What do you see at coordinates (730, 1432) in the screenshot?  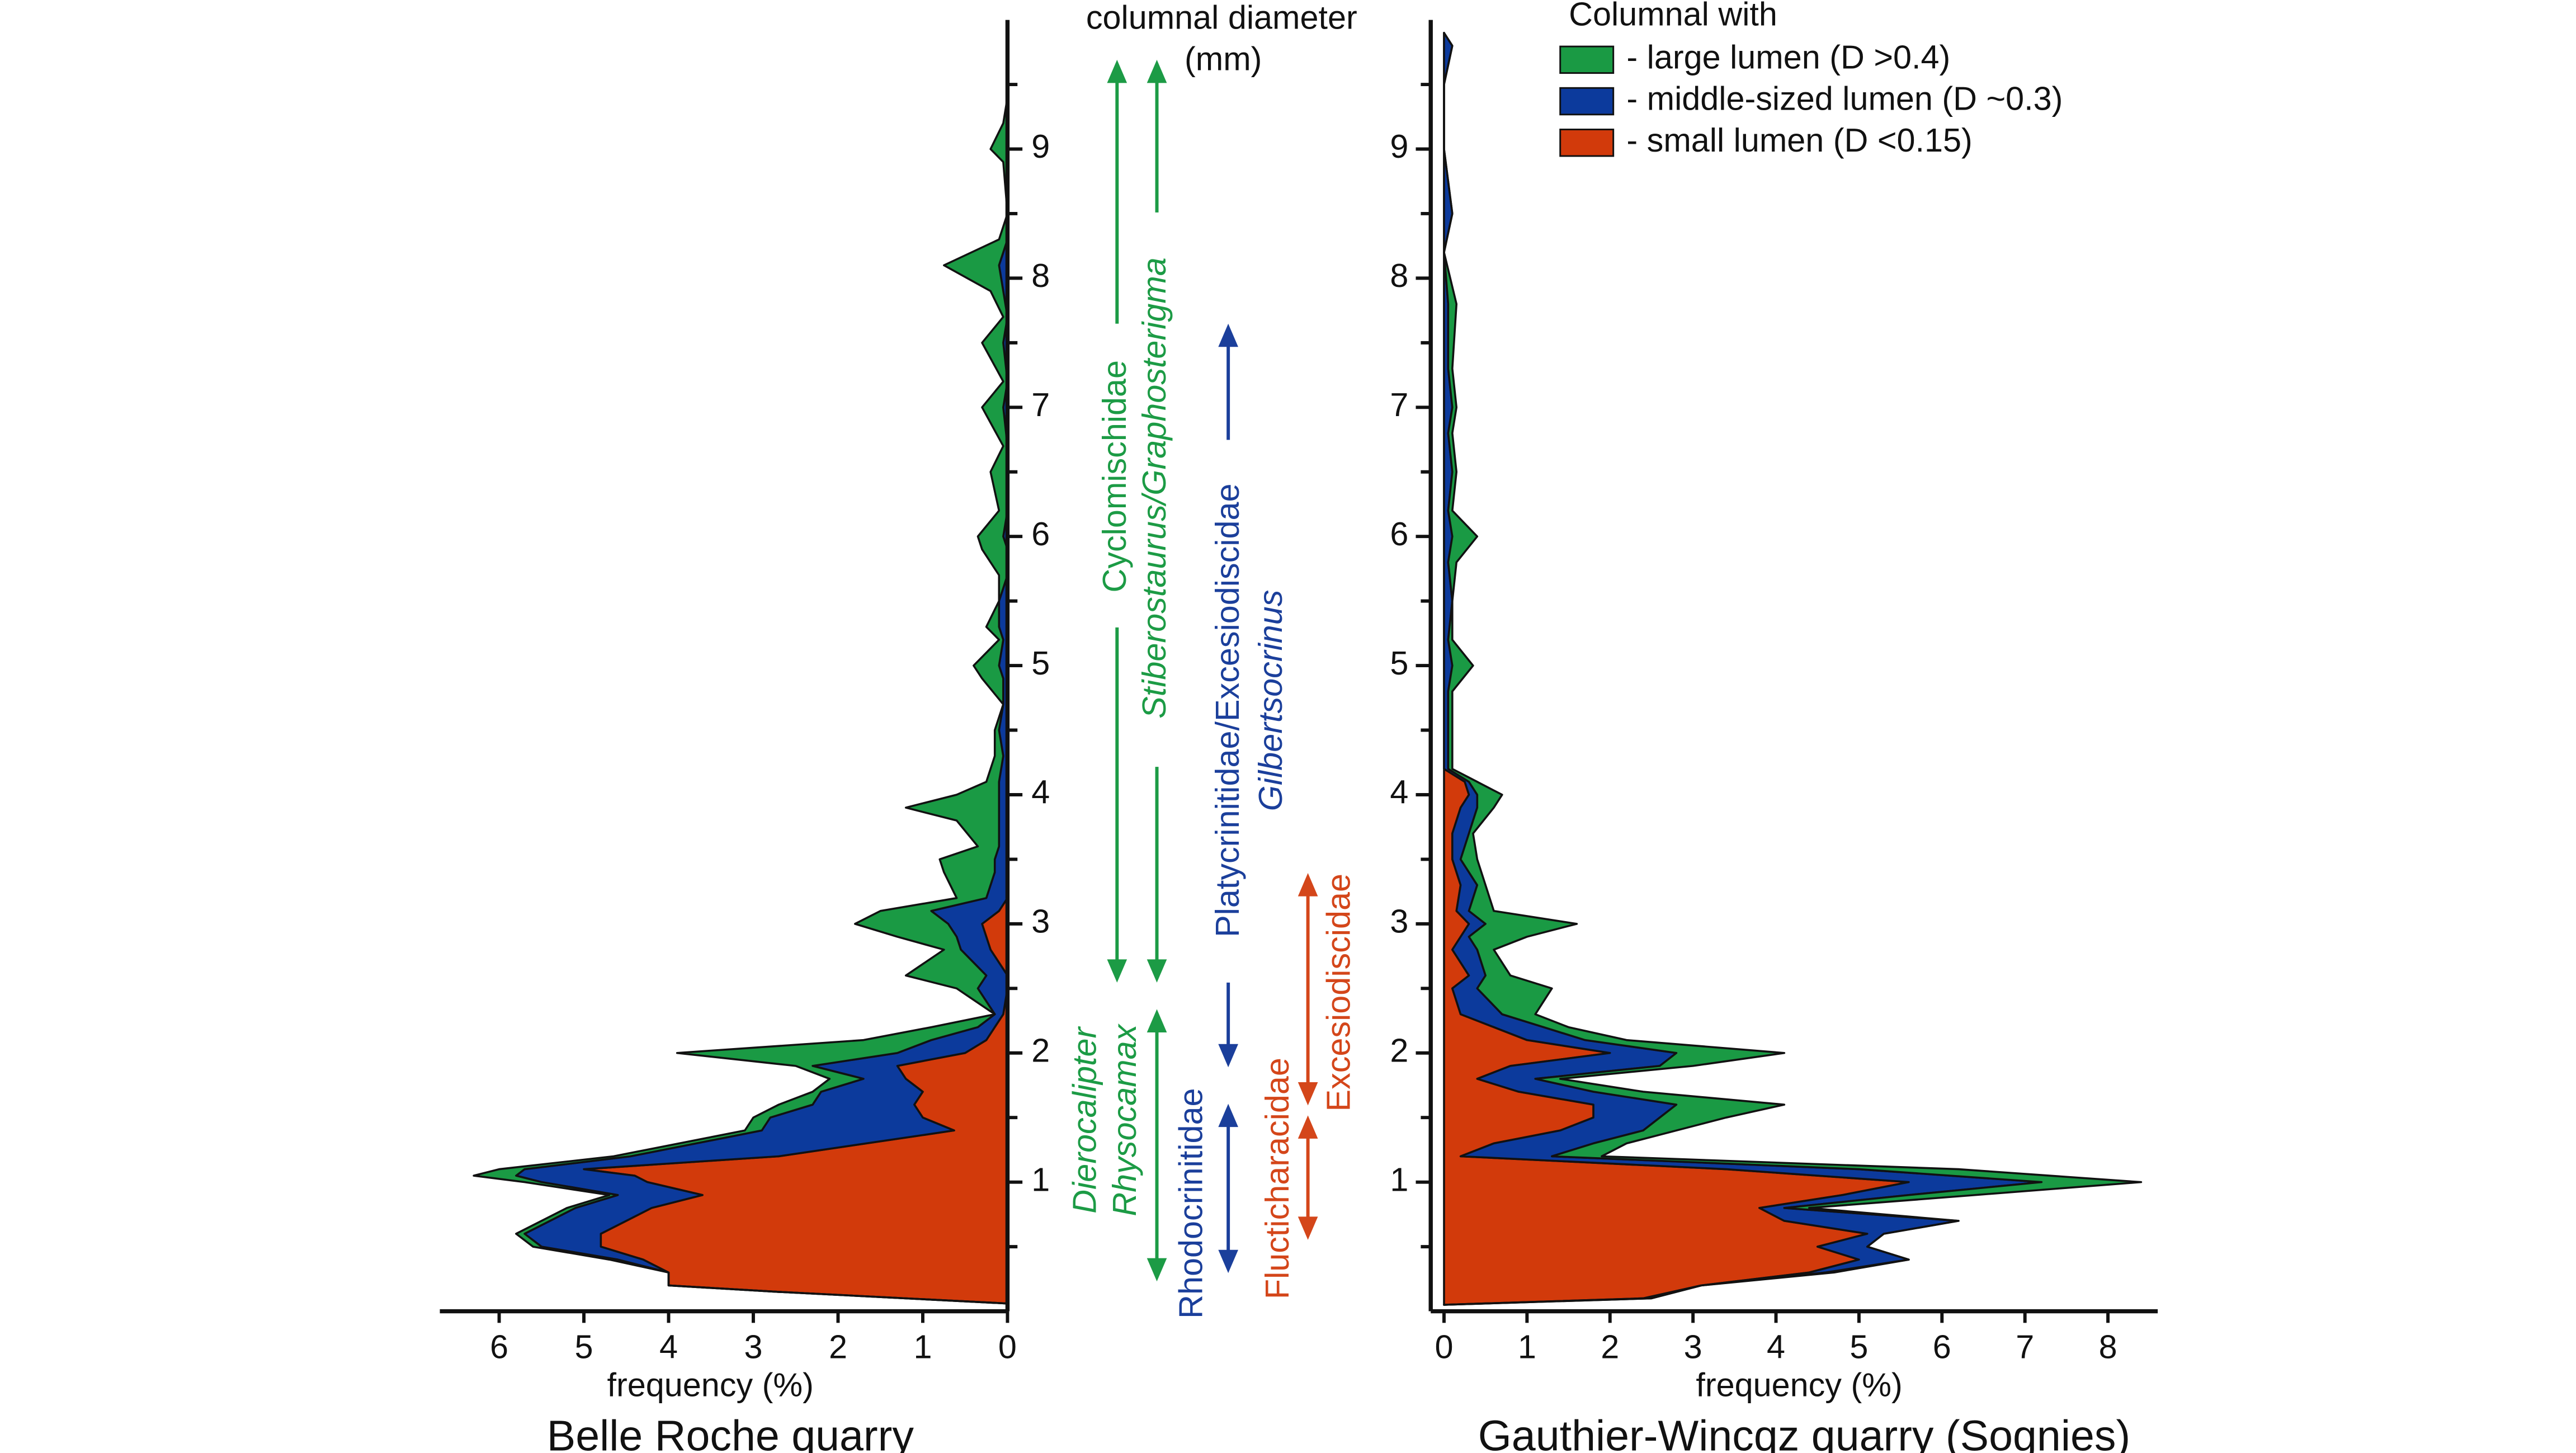 I see `chart-title: Belle Roche quarry` at bounding box center [730, 1432].